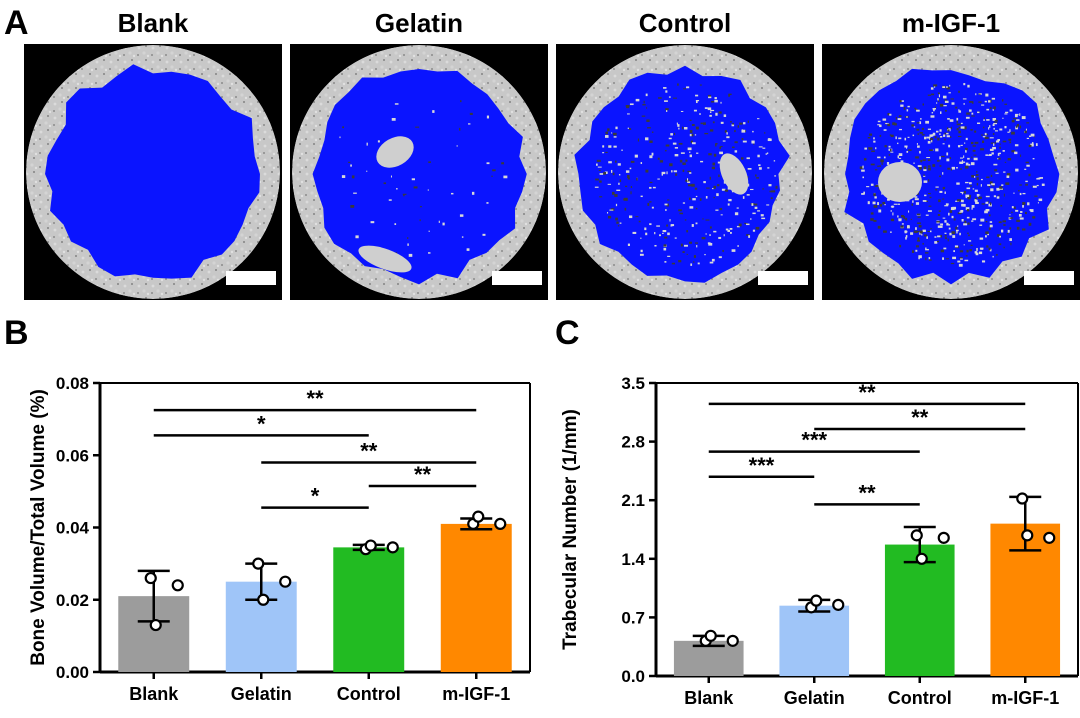 The width and height of the screenshot is (1080, 718). What do you see at coordinates (682, 174) in the screenshot?
I see `defect-region` at bounding box center [682, 174].